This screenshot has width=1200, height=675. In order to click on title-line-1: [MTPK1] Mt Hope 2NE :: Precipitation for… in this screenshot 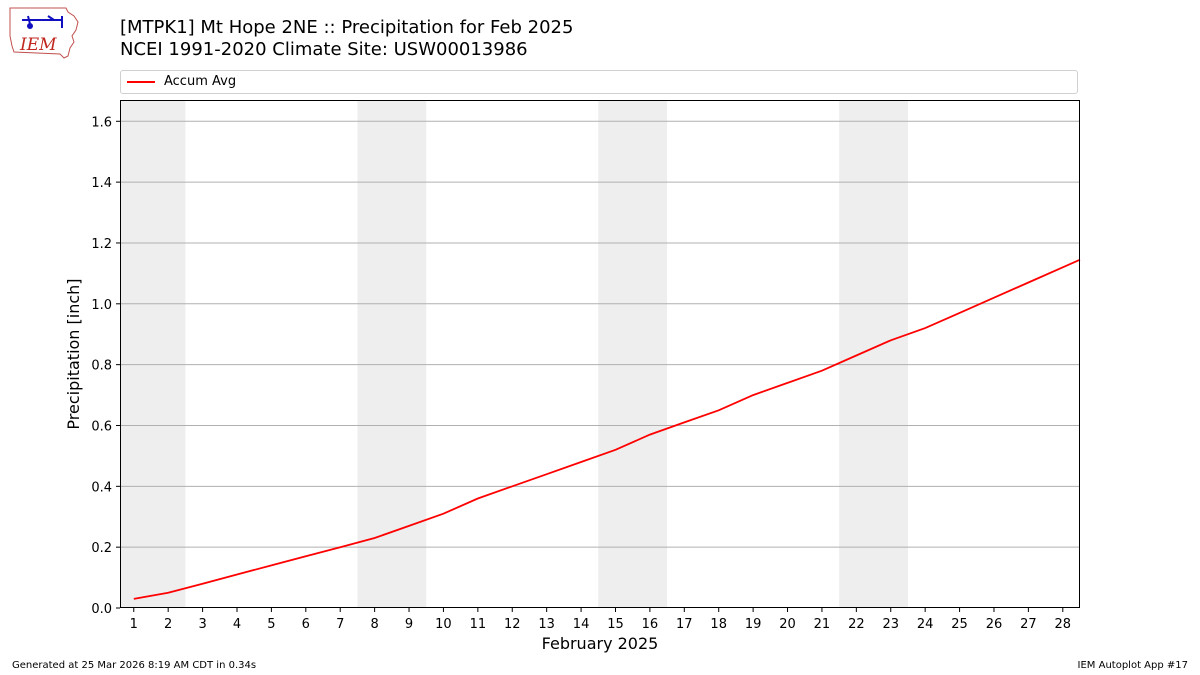, I will do `click(347, 27)`.